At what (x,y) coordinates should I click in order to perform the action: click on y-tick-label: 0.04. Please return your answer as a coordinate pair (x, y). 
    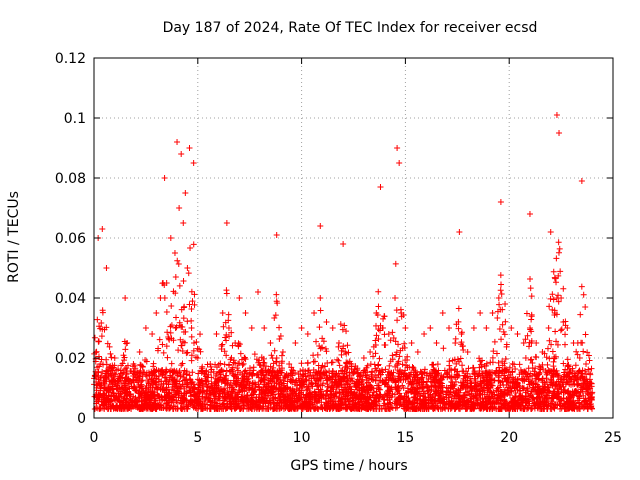
    Looking at the image, I should click on (70, 299).